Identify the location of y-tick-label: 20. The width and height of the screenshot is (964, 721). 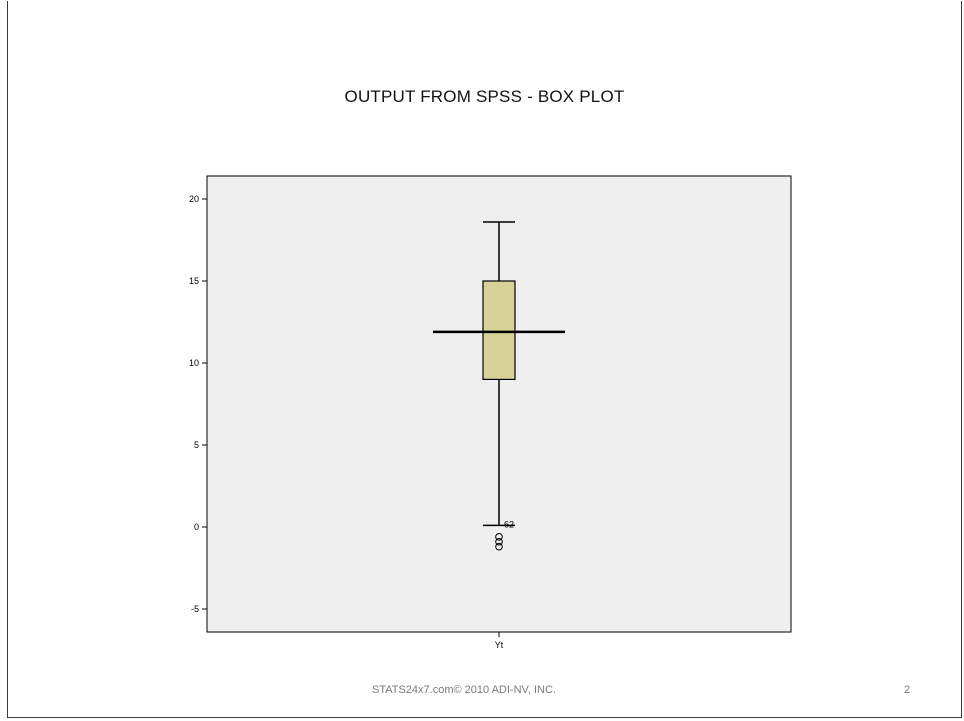
(194, 199).